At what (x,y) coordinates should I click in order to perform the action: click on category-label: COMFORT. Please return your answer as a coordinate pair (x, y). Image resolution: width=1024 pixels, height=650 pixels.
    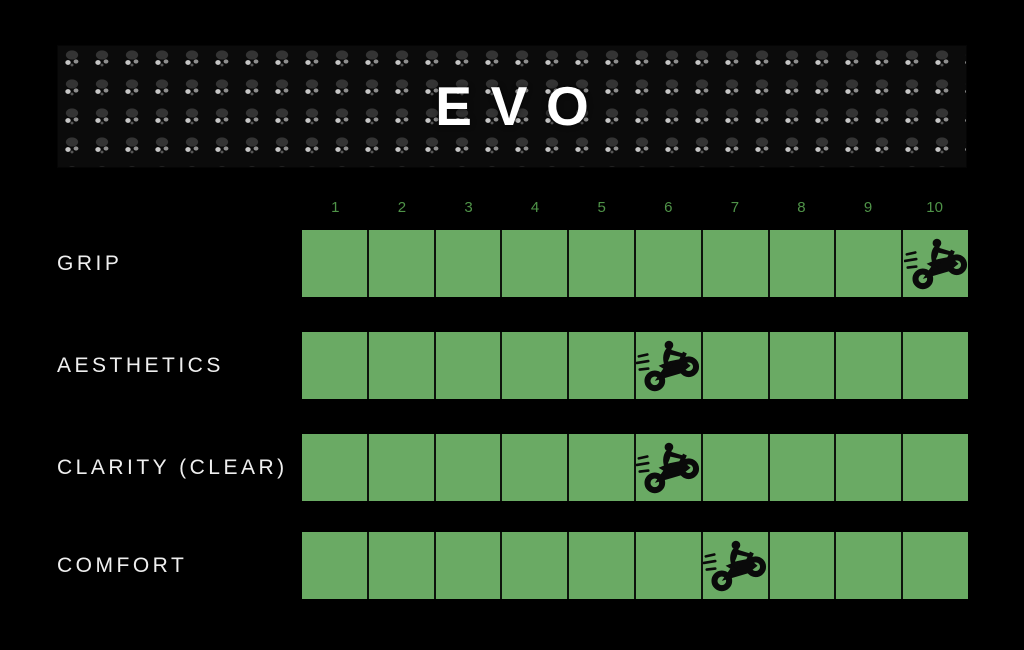
    Looking at the image, I should click on (122, 565).